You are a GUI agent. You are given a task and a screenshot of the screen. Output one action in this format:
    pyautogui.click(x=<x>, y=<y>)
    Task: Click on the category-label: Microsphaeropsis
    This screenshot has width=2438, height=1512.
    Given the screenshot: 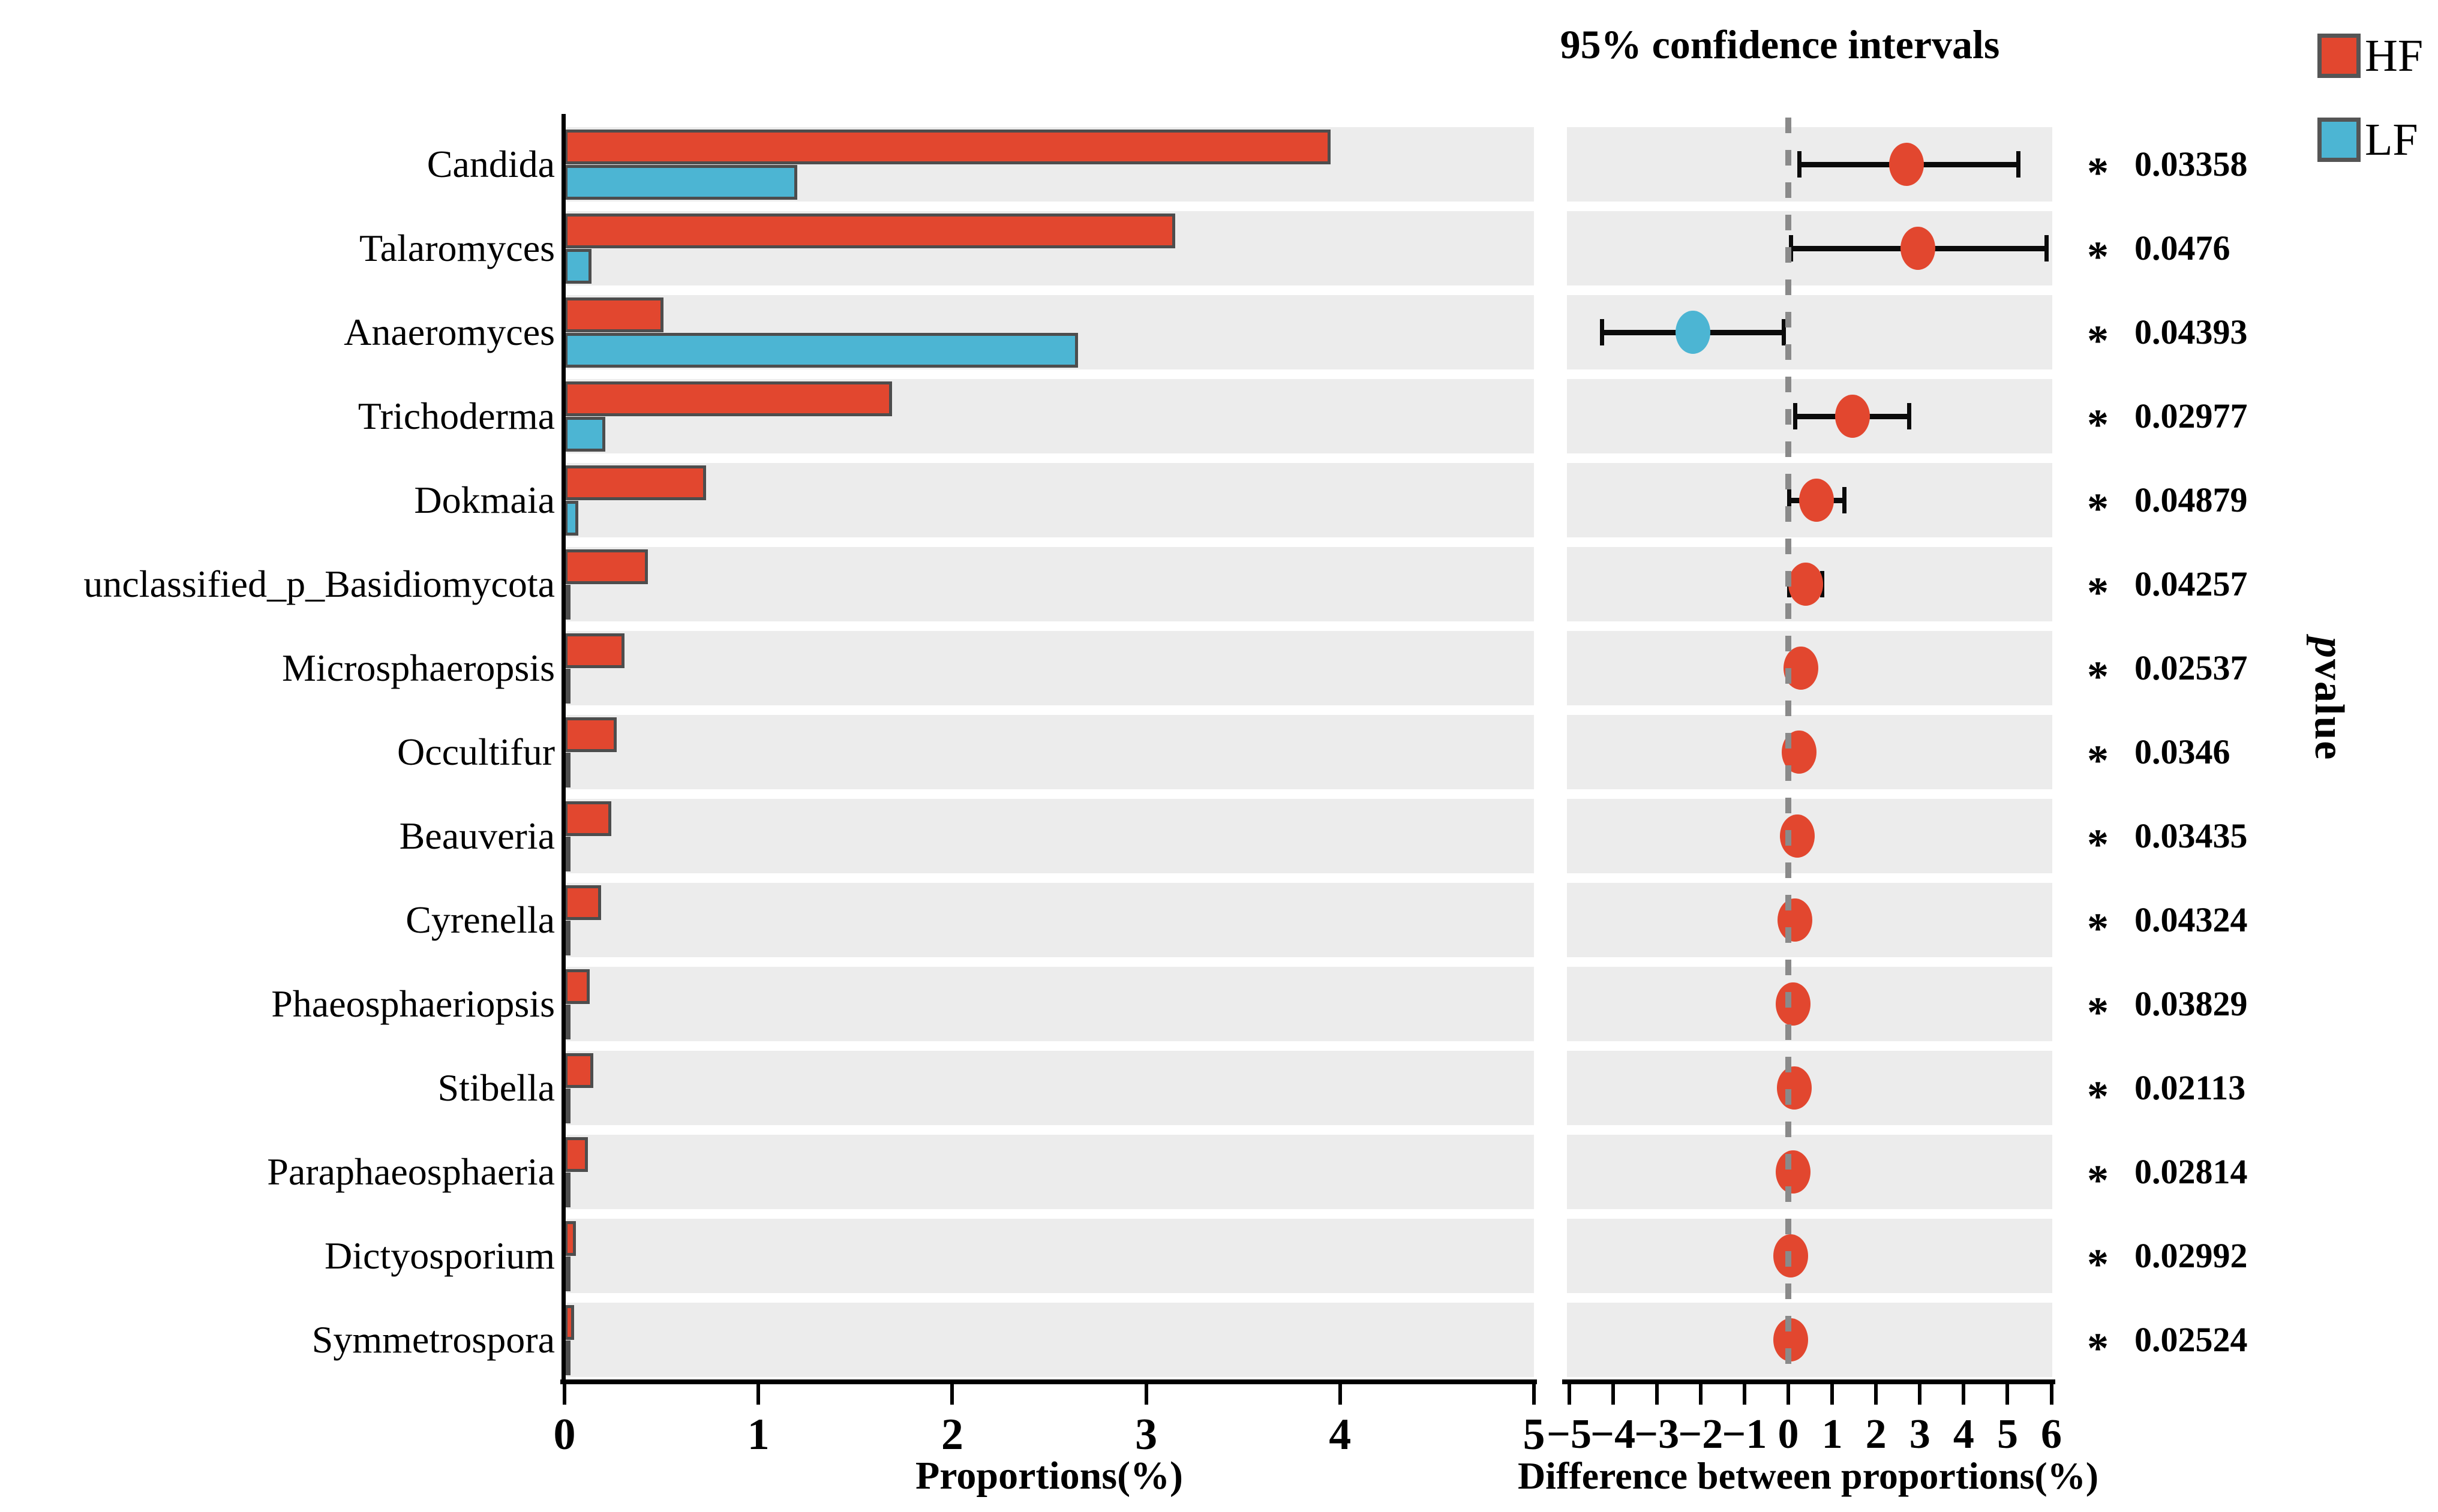 What is the action you would take?
    pyautogui.click(x=418, y=668)
    